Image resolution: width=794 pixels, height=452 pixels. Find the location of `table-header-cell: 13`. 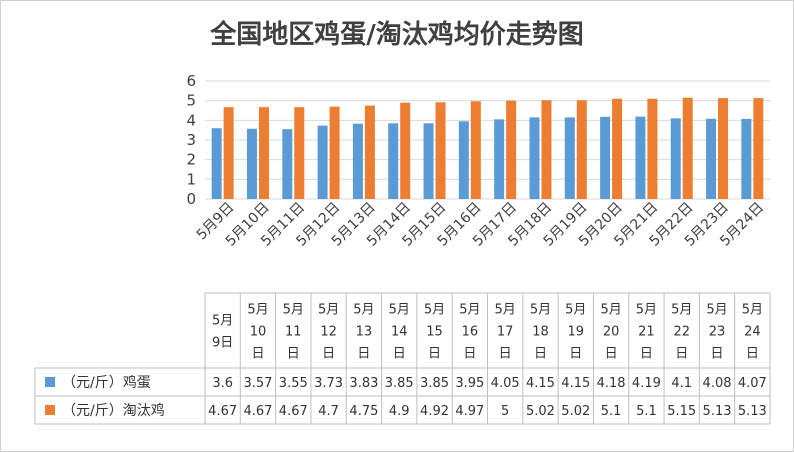

table-header-cell: 13 is located at coordinates (364, 332).